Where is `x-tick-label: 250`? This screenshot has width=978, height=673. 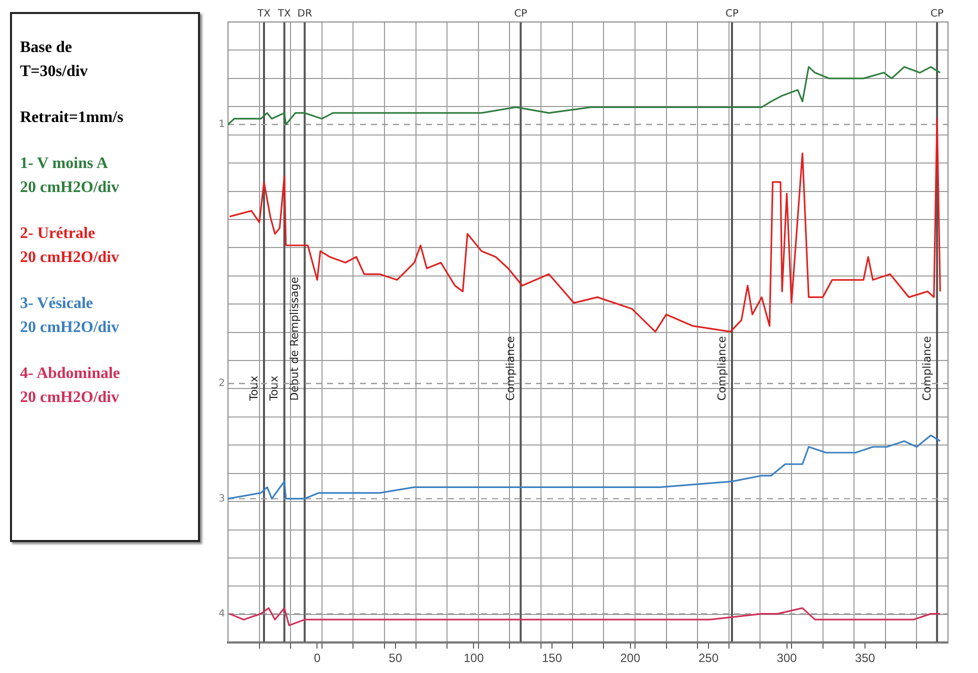
x-tick-label: 250 is located at coordinates (708, 658).